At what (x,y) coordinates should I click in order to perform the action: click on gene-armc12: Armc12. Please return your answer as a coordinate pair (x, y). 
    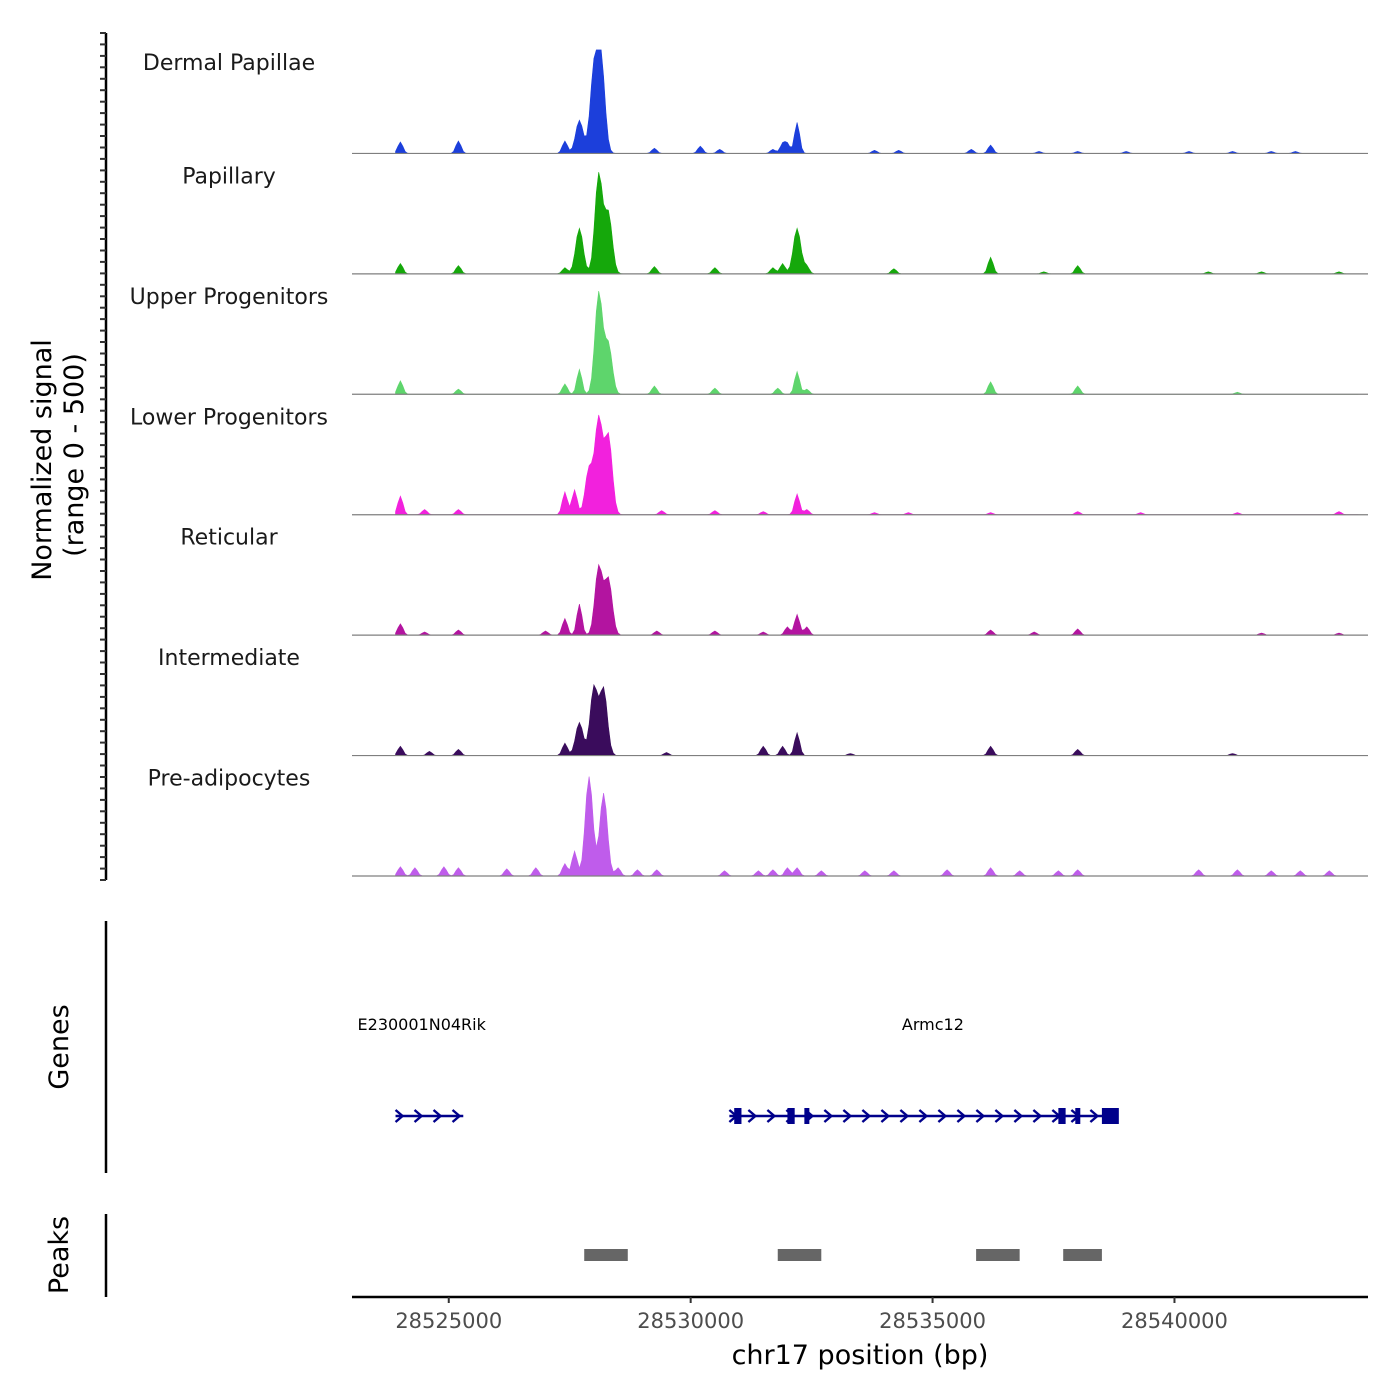
    Looking at the image, I should click on (923, 1069).